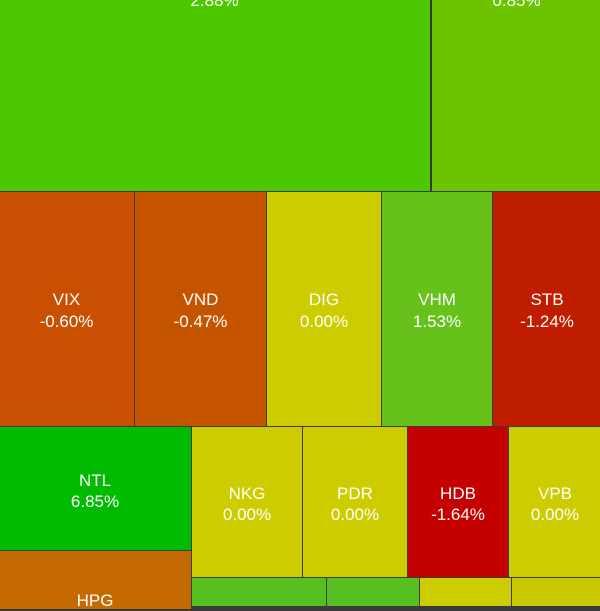  Describe the element at coordinates (515, 96) in the screenshot. I see `tile: 0.85%` at that location.